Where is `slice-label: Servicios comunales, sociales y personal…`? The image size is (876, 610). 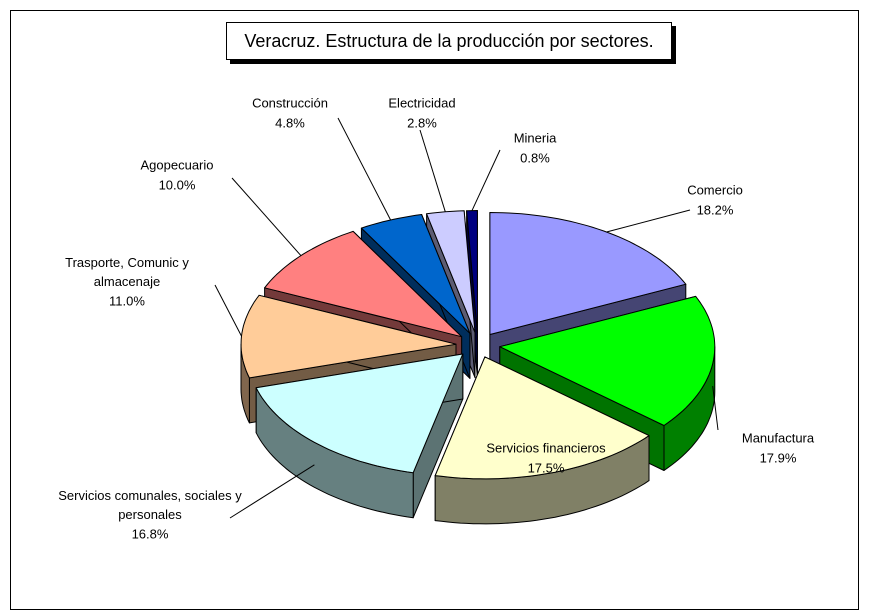
slice-label: Servicios comunales, sociales y personal… is located at coordinates (150, 505).